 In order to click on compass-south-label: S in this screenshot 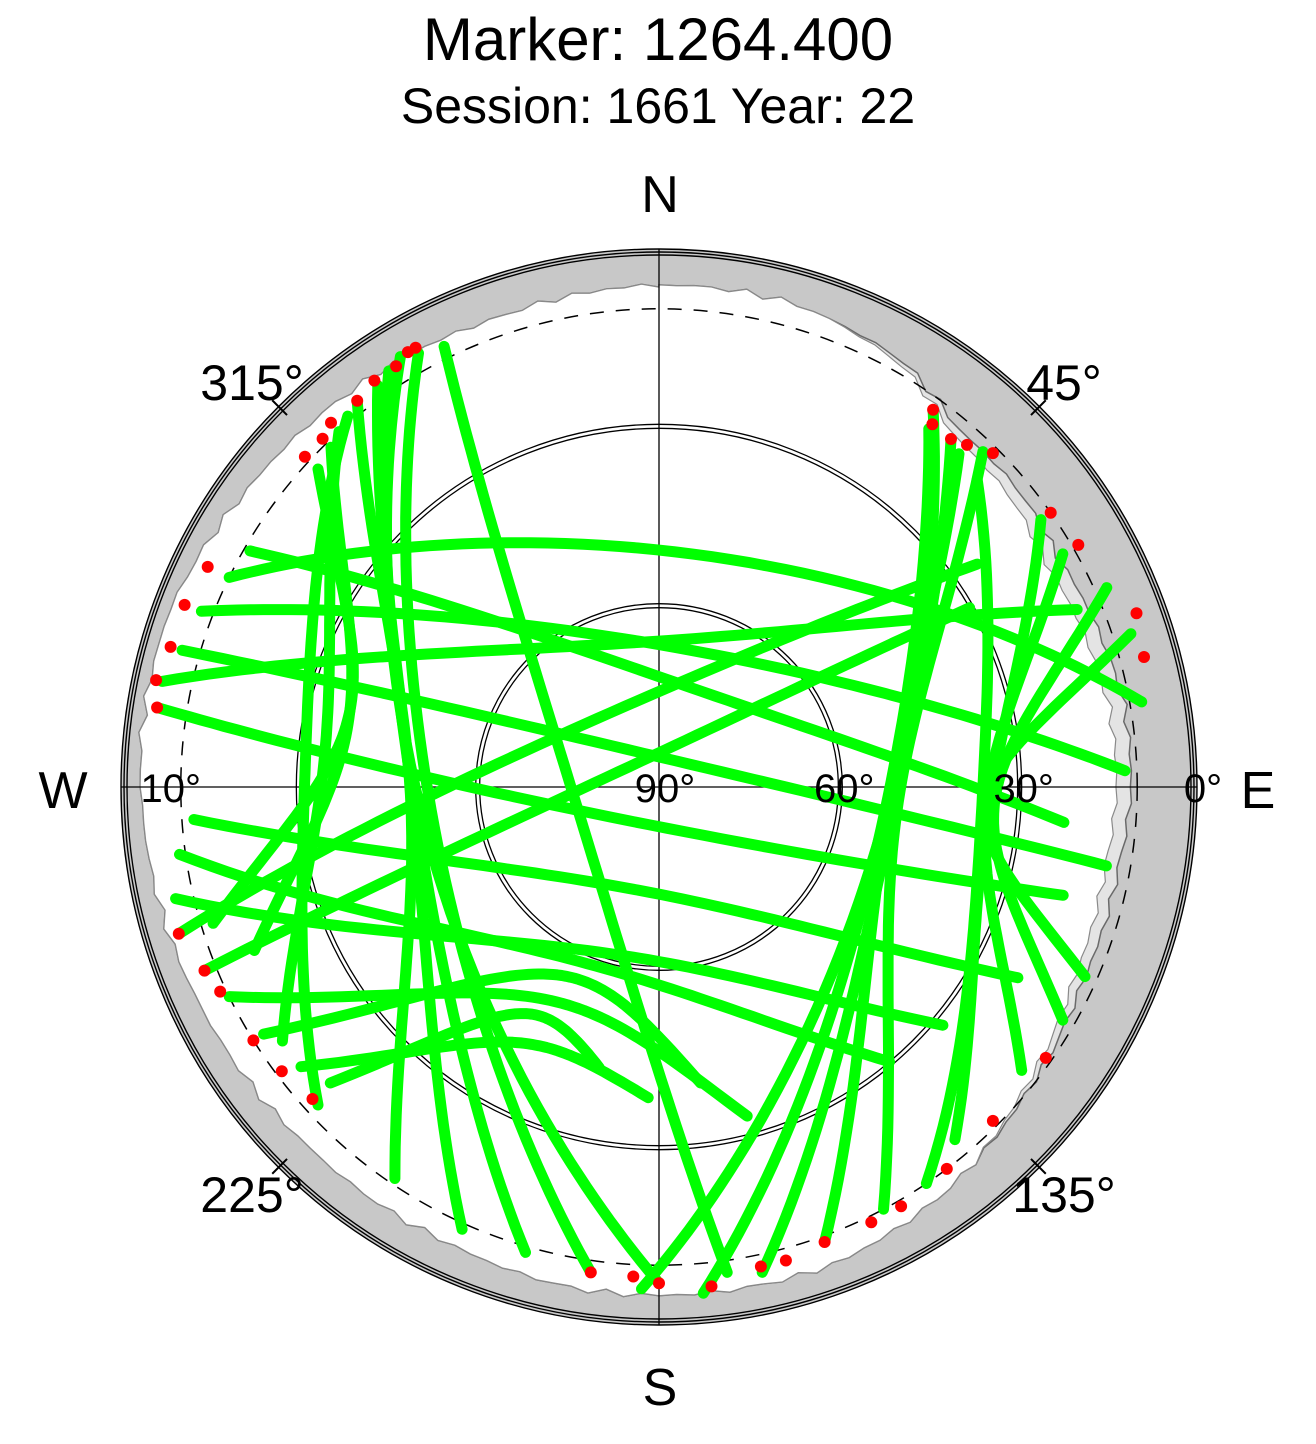, I will do `click(660, 1388)`.